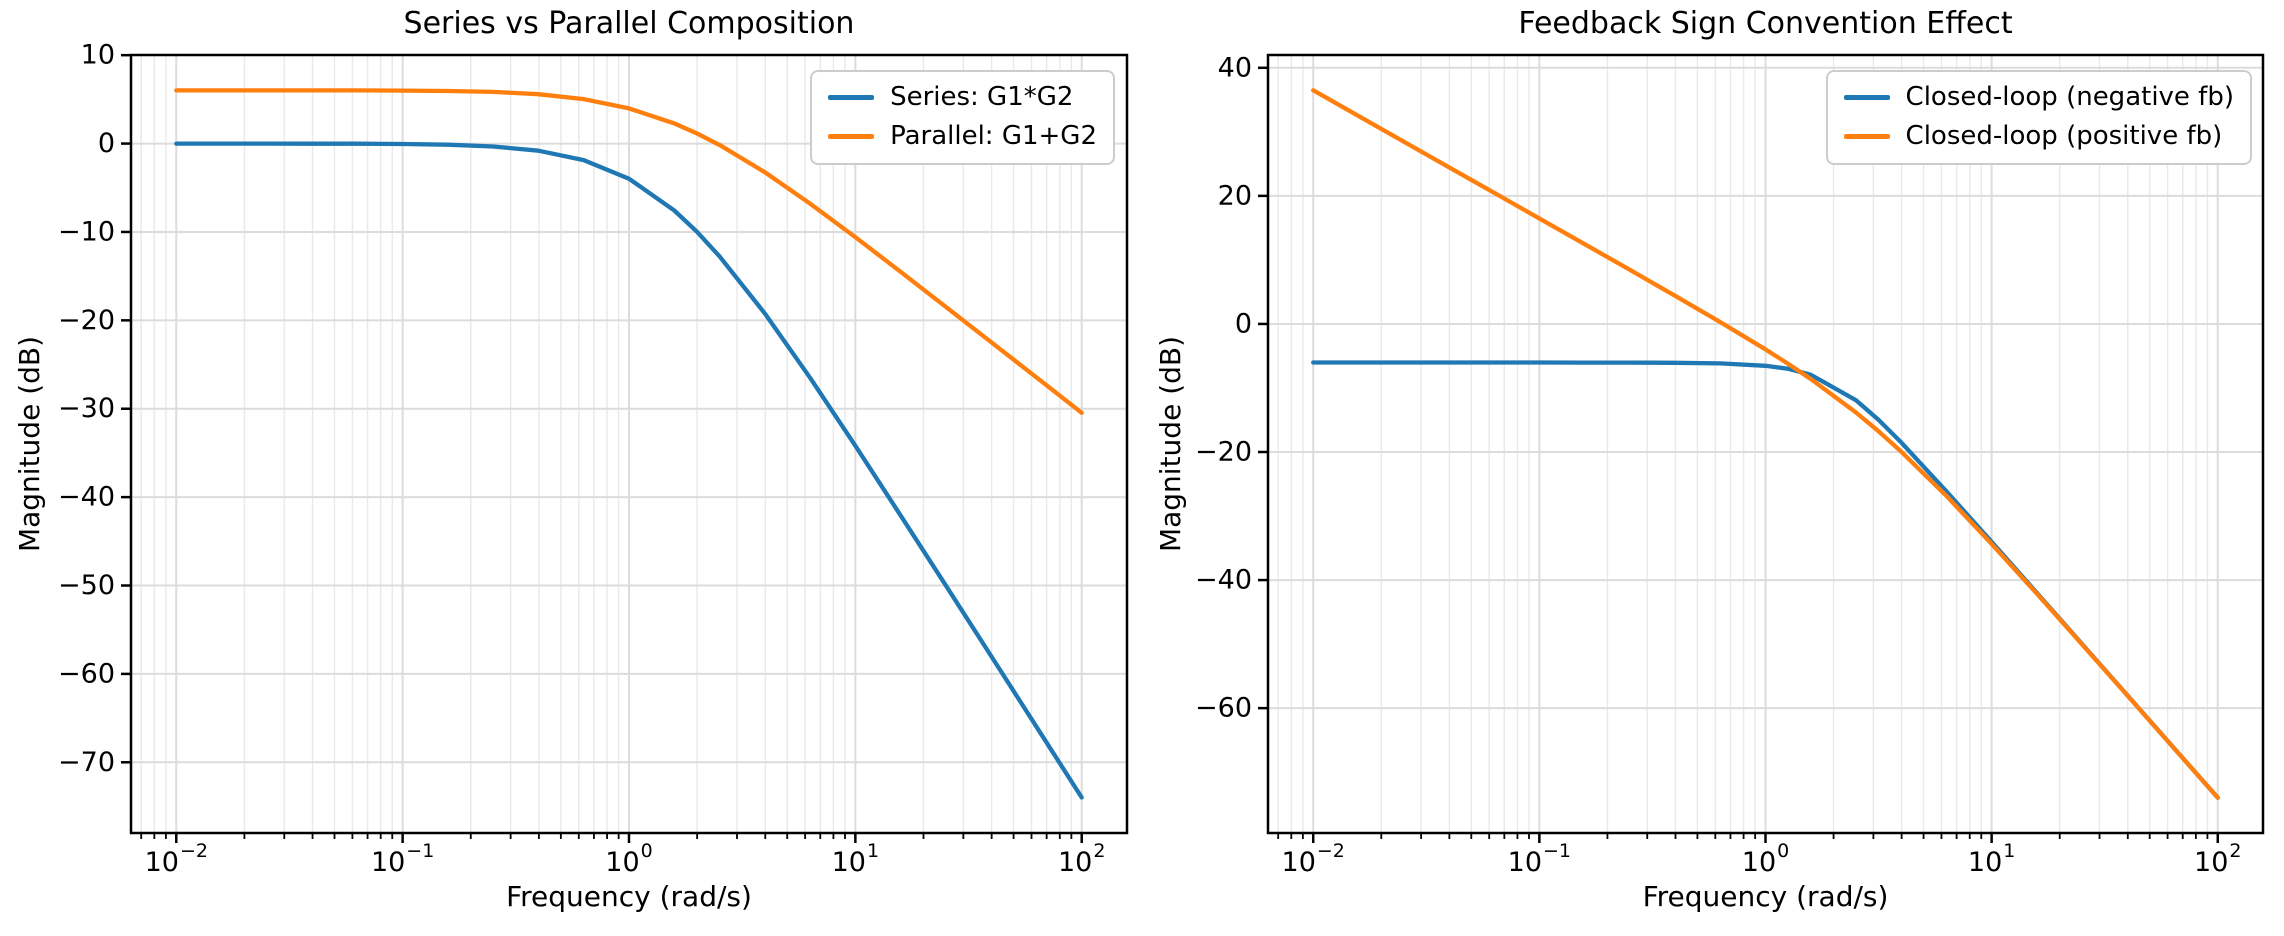  I want to click on y-tick-label: 20, so click(1235, 195).